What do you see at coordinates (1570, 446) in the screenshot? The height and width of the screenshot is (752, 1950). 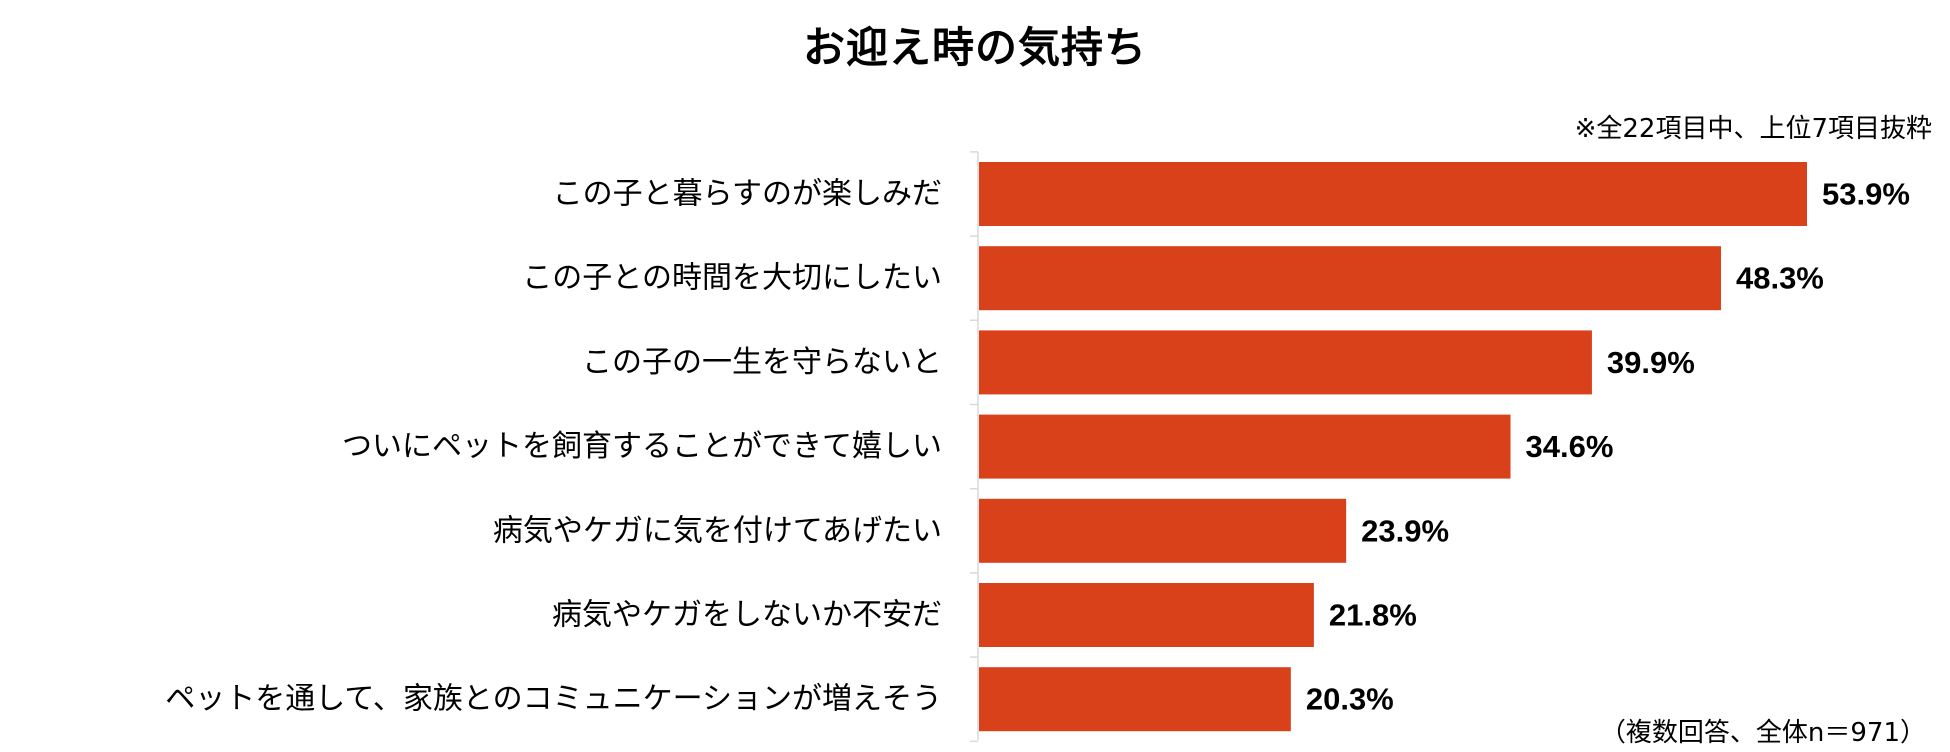 I see `value-label: 34.6%` at bounding box center [1570, 446].